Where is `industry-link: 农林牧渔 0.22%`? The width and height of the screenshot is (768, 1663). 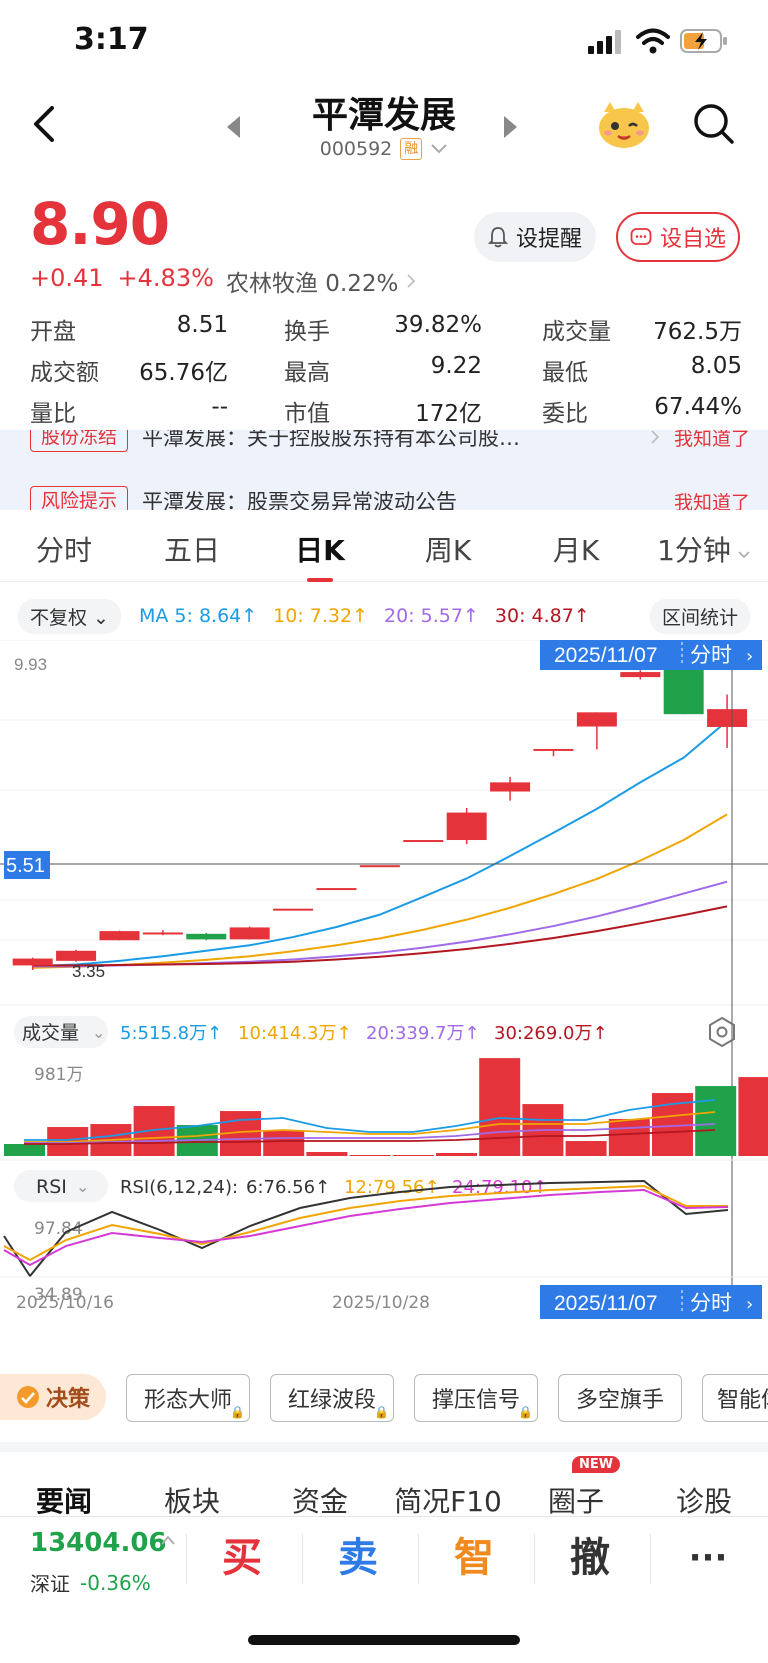
industry-link: 农林牧渔 0.22% is located at coordinates (321, 281).